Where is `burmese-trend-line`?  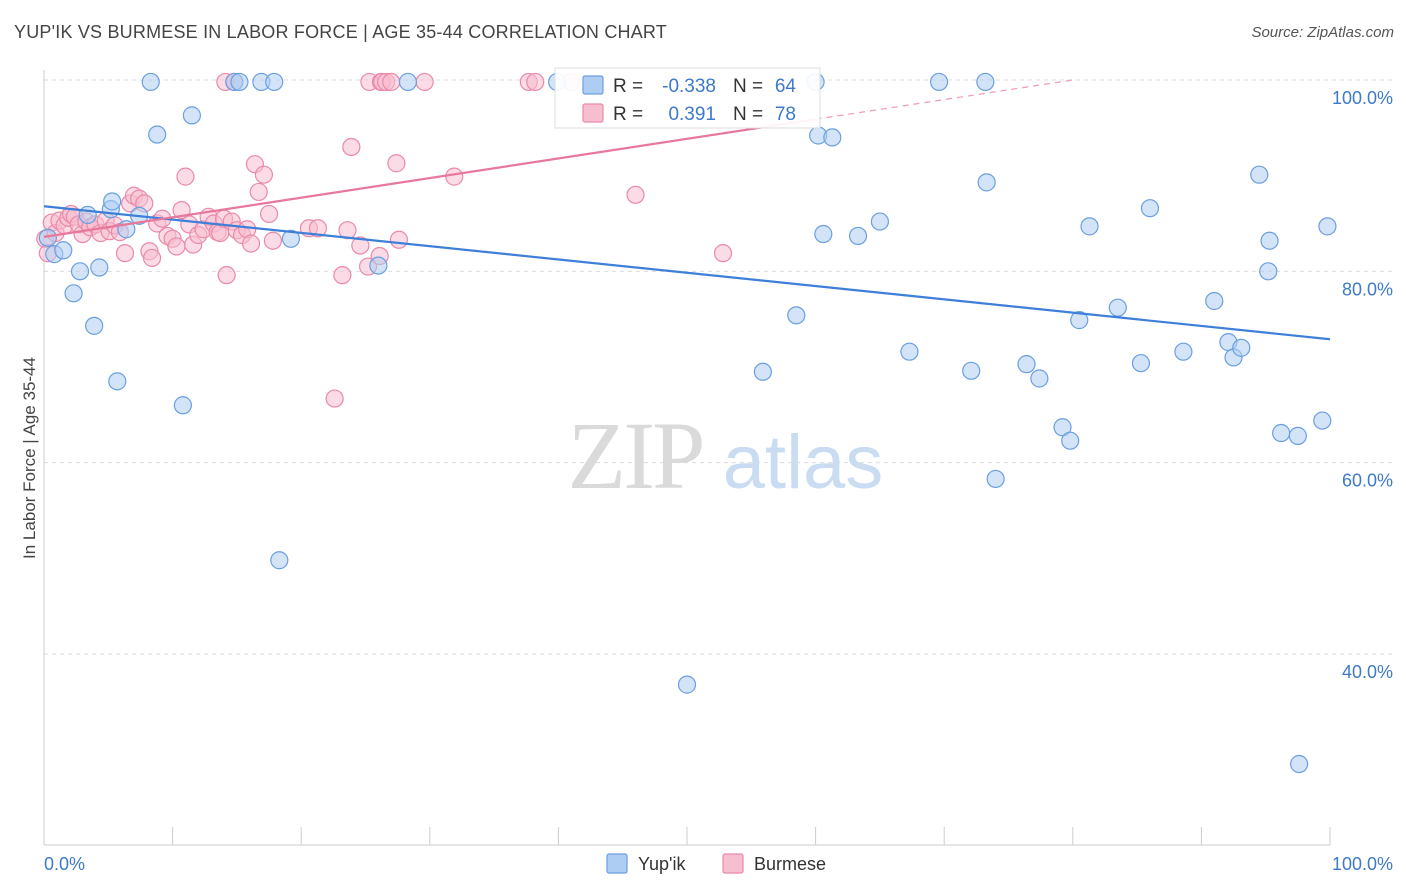
burmese-trend-line is located at coordinates (429, 178).